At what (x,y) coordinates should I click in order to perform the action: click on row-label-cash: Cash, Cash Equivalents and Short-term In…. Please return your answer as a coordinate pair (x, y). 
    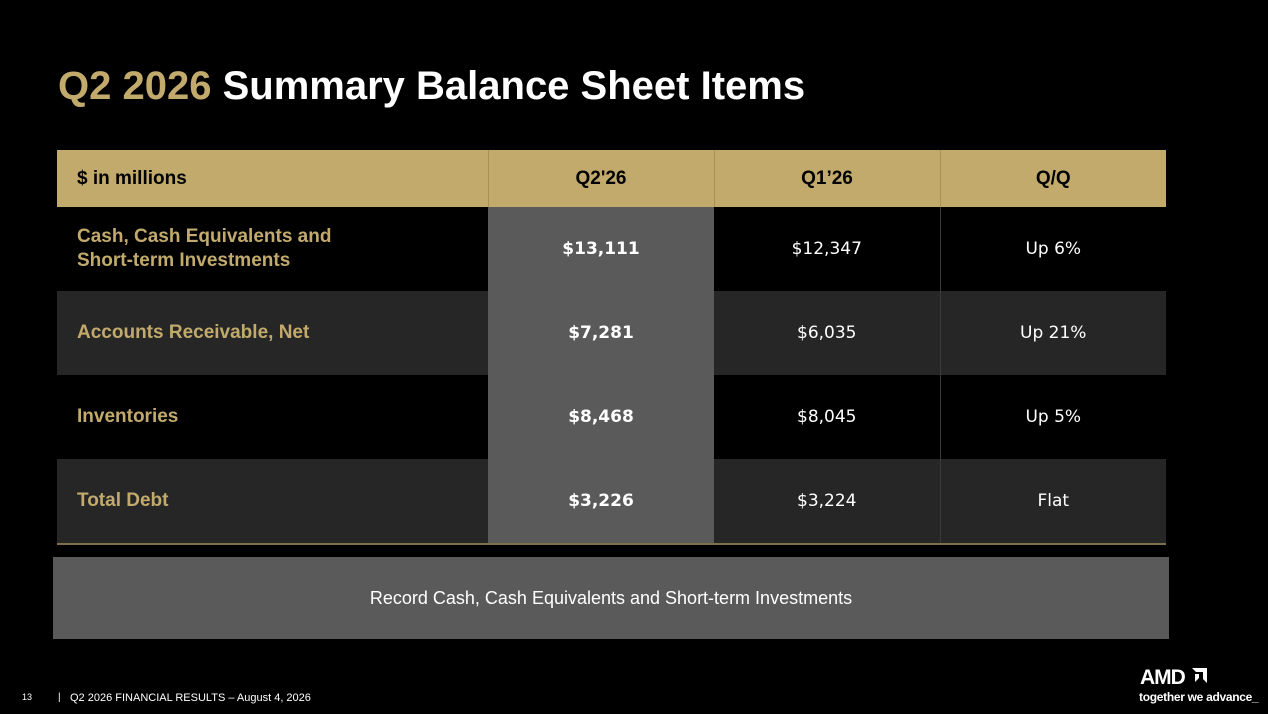
    Looking at the image, I should click on (272, 249).